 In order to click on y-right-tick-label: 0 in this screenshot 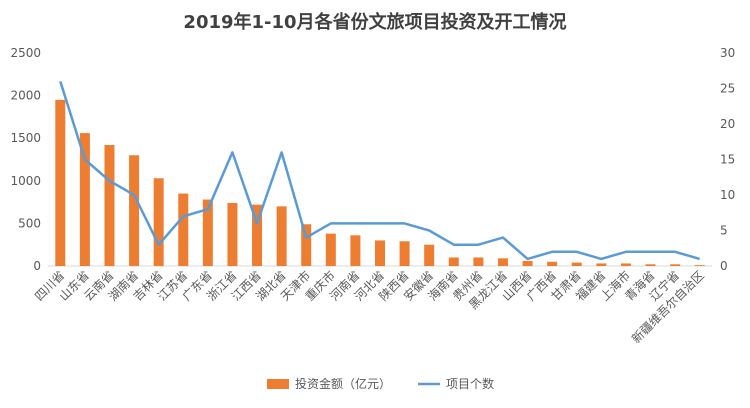, I will do `click(724, 266)`.